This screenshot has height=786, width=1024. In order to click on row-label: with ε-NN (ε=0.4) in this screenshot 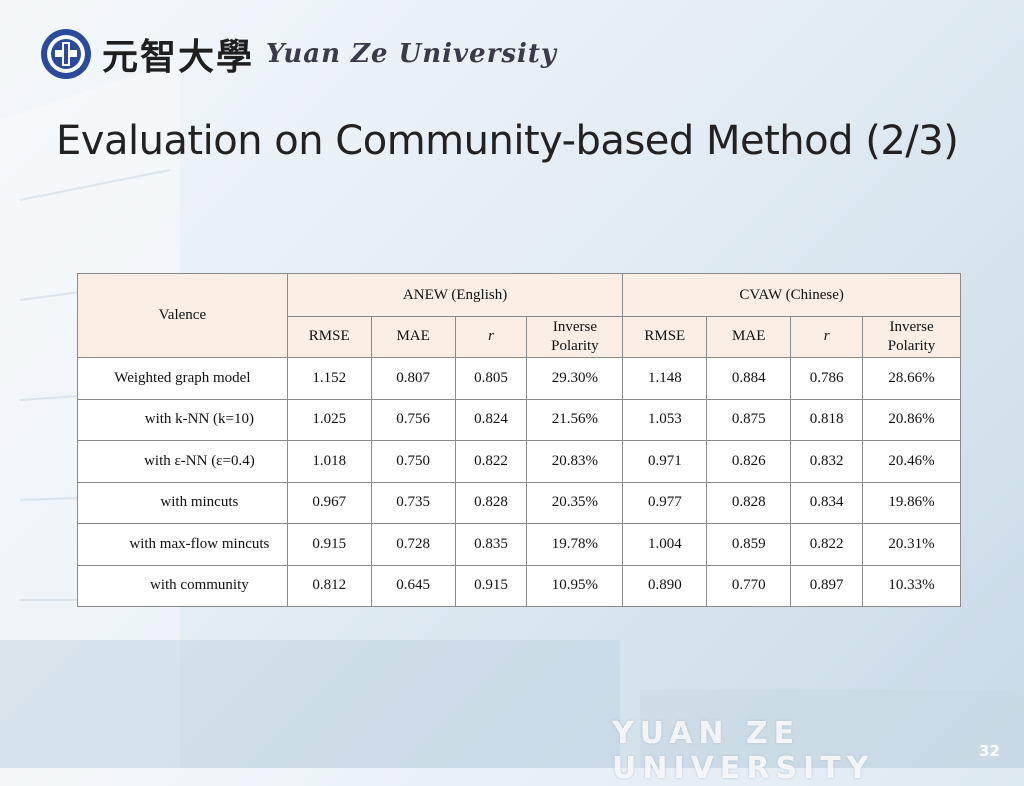, I will do `click(182, 461)`.